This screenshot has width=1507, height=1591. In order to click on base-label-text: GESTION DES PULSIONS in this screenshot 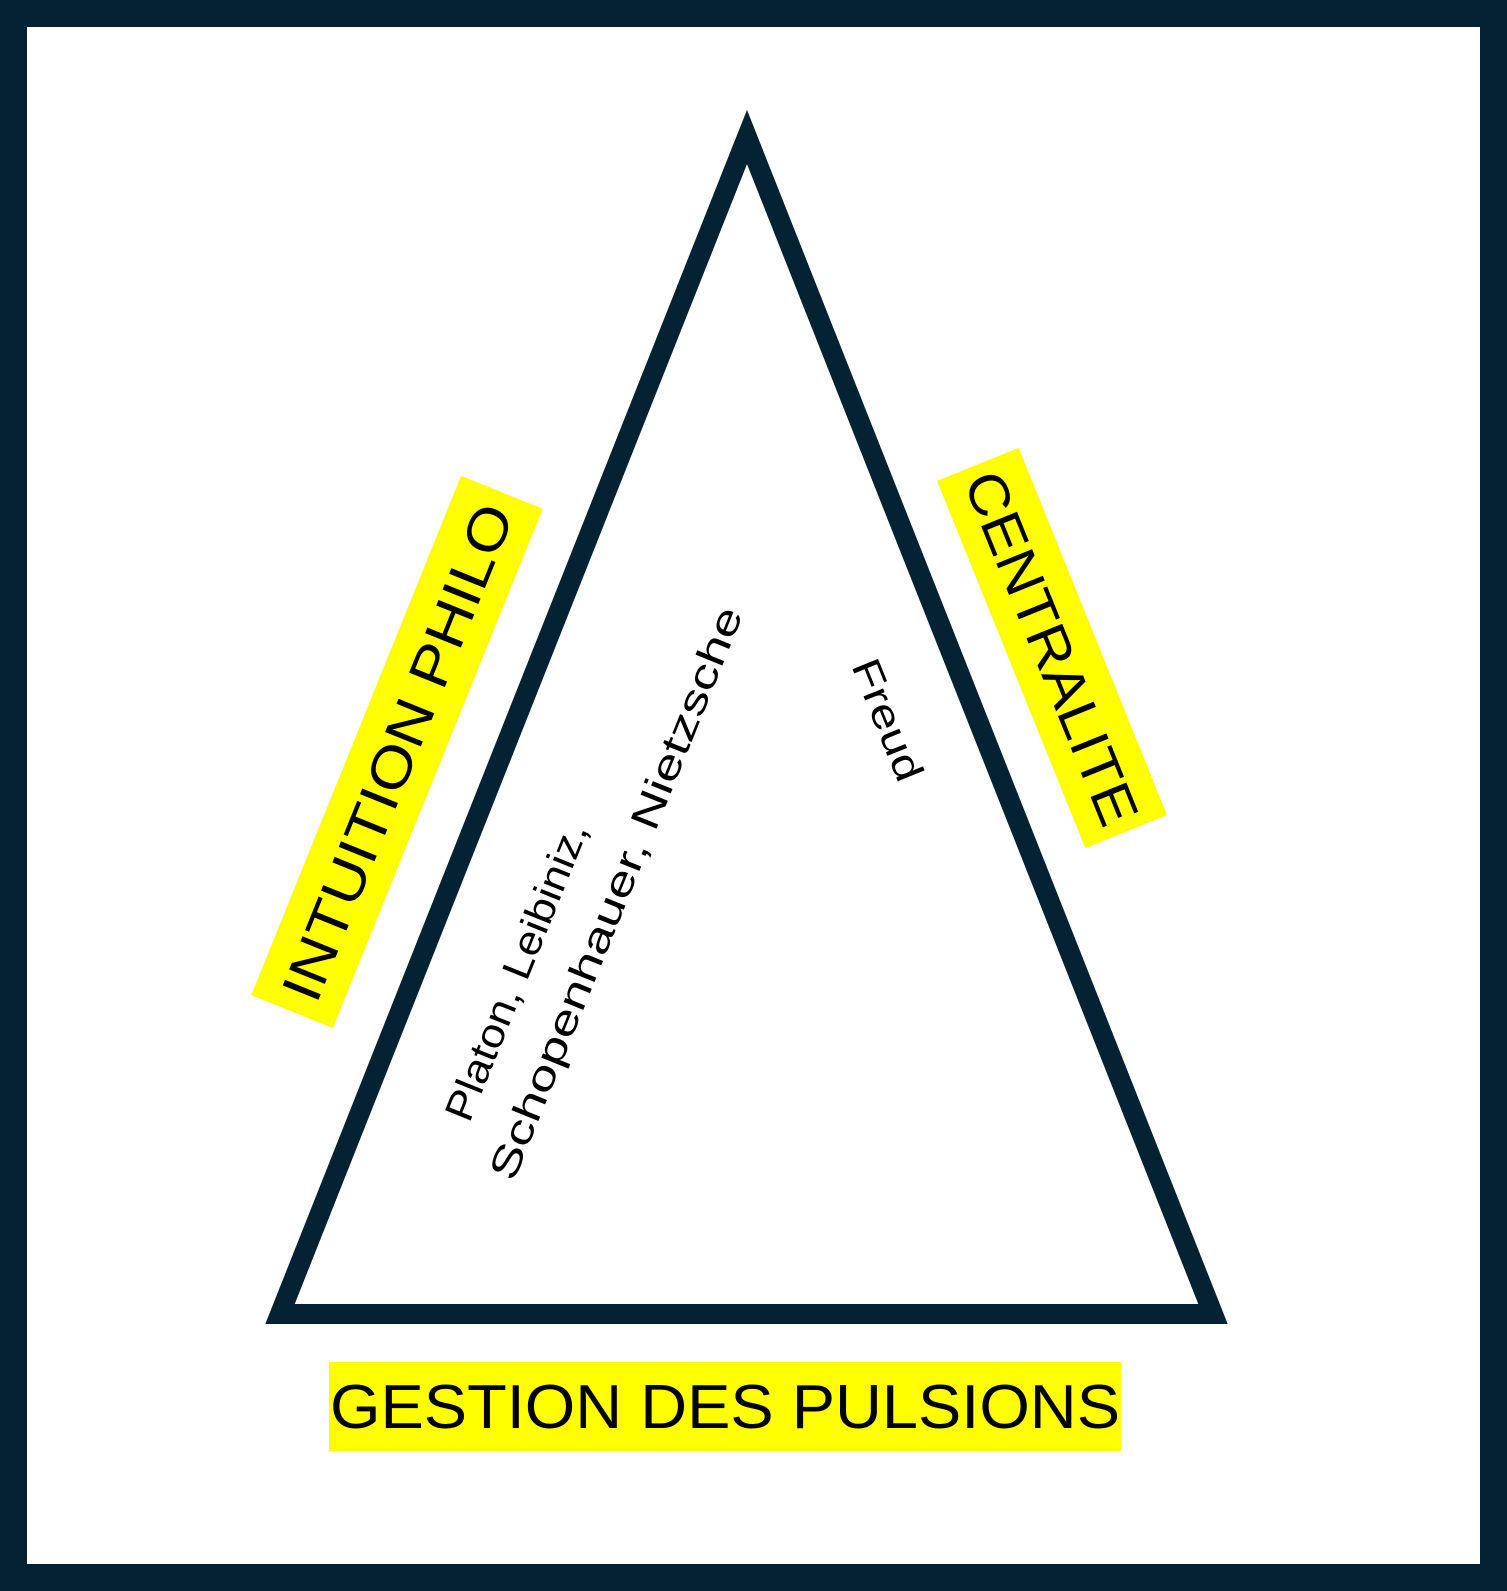, I will do `click(725, 1407)`.